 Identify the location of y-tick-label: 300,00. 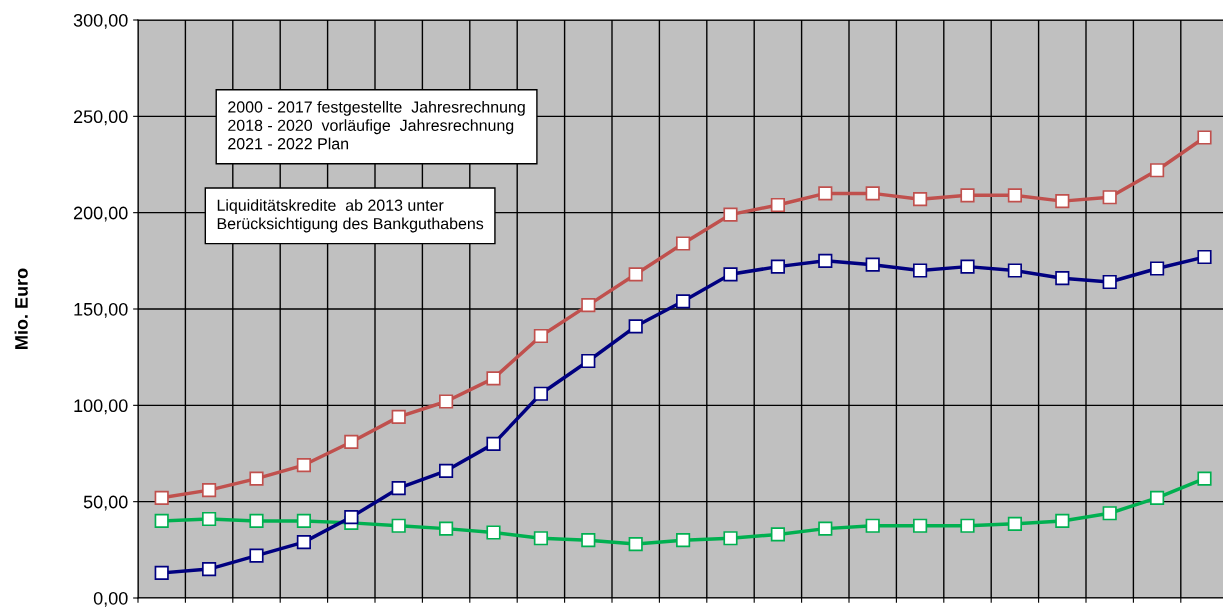
(100, 21).